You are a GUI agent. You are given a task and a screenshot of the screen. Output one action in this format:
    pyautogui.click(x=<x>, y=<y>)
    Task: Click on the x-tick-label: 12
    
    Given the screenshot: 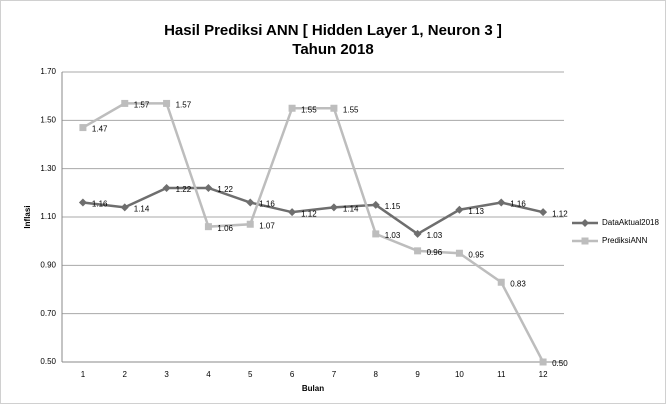 What is the action you would take?
    pyautogui.click(x=543, y=374)
    